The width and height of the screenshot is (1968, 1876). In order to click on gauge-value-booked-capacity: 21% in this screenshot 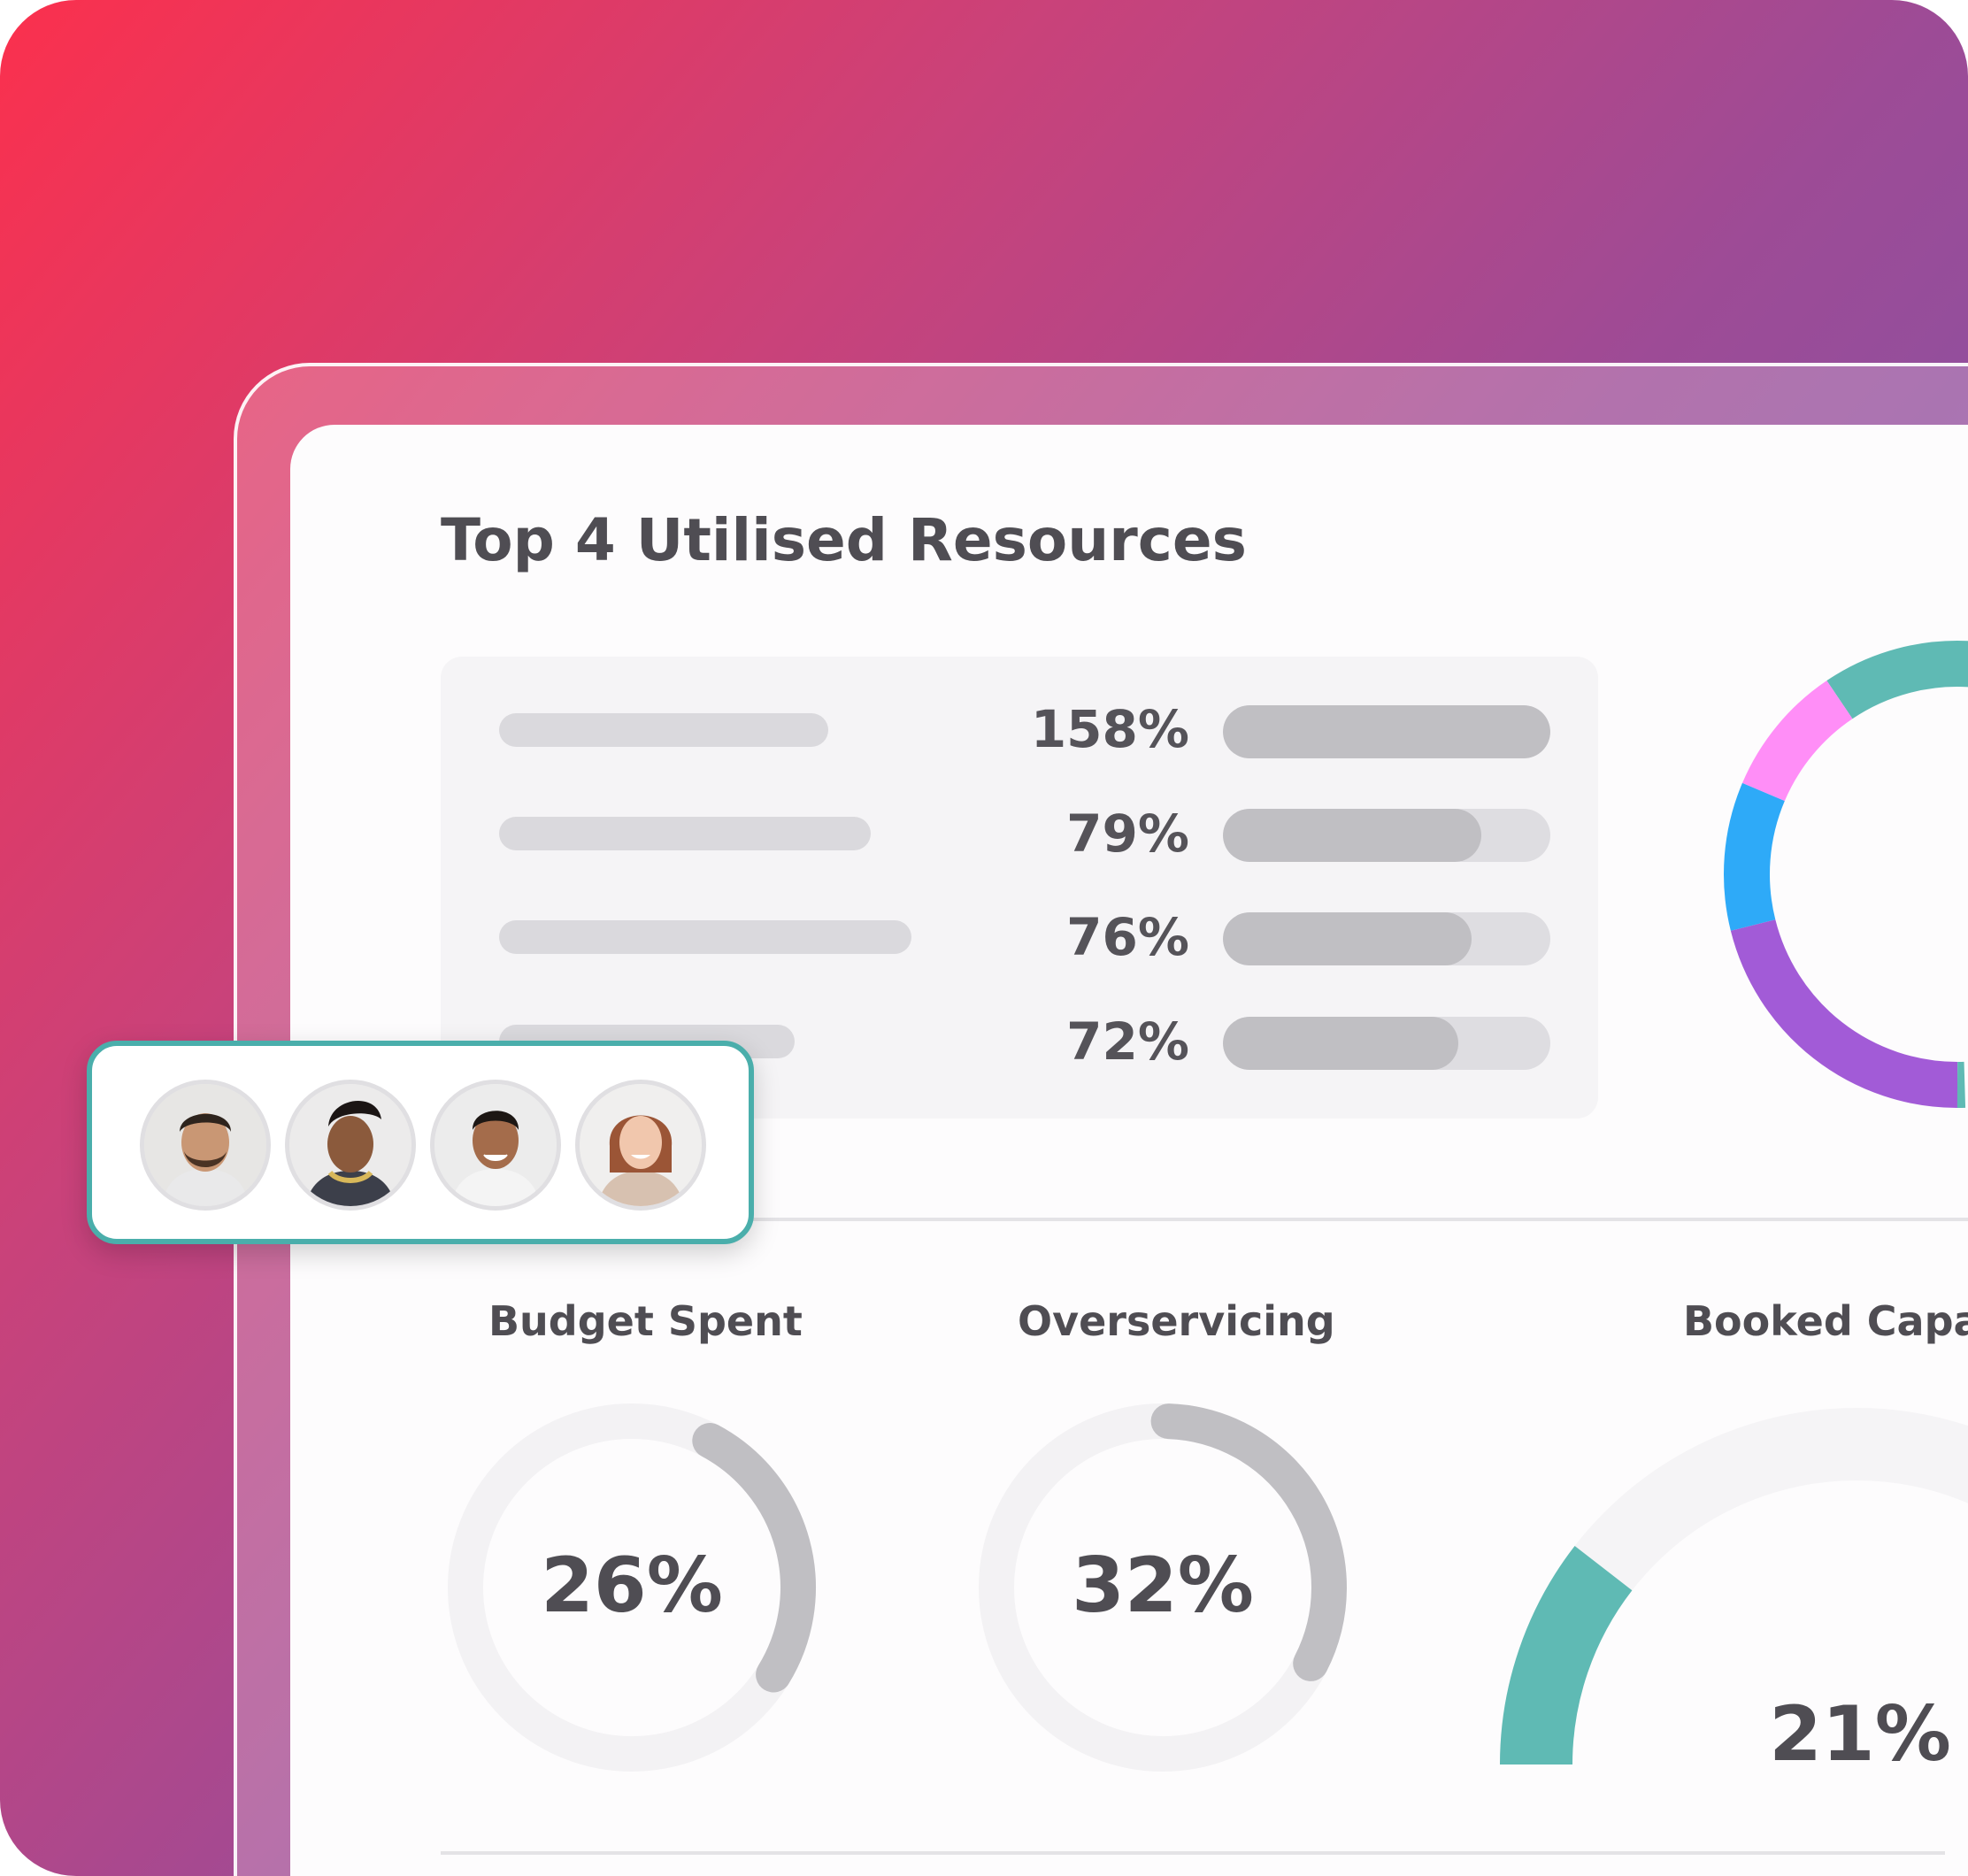, I will do `click(1860, 1735)`.